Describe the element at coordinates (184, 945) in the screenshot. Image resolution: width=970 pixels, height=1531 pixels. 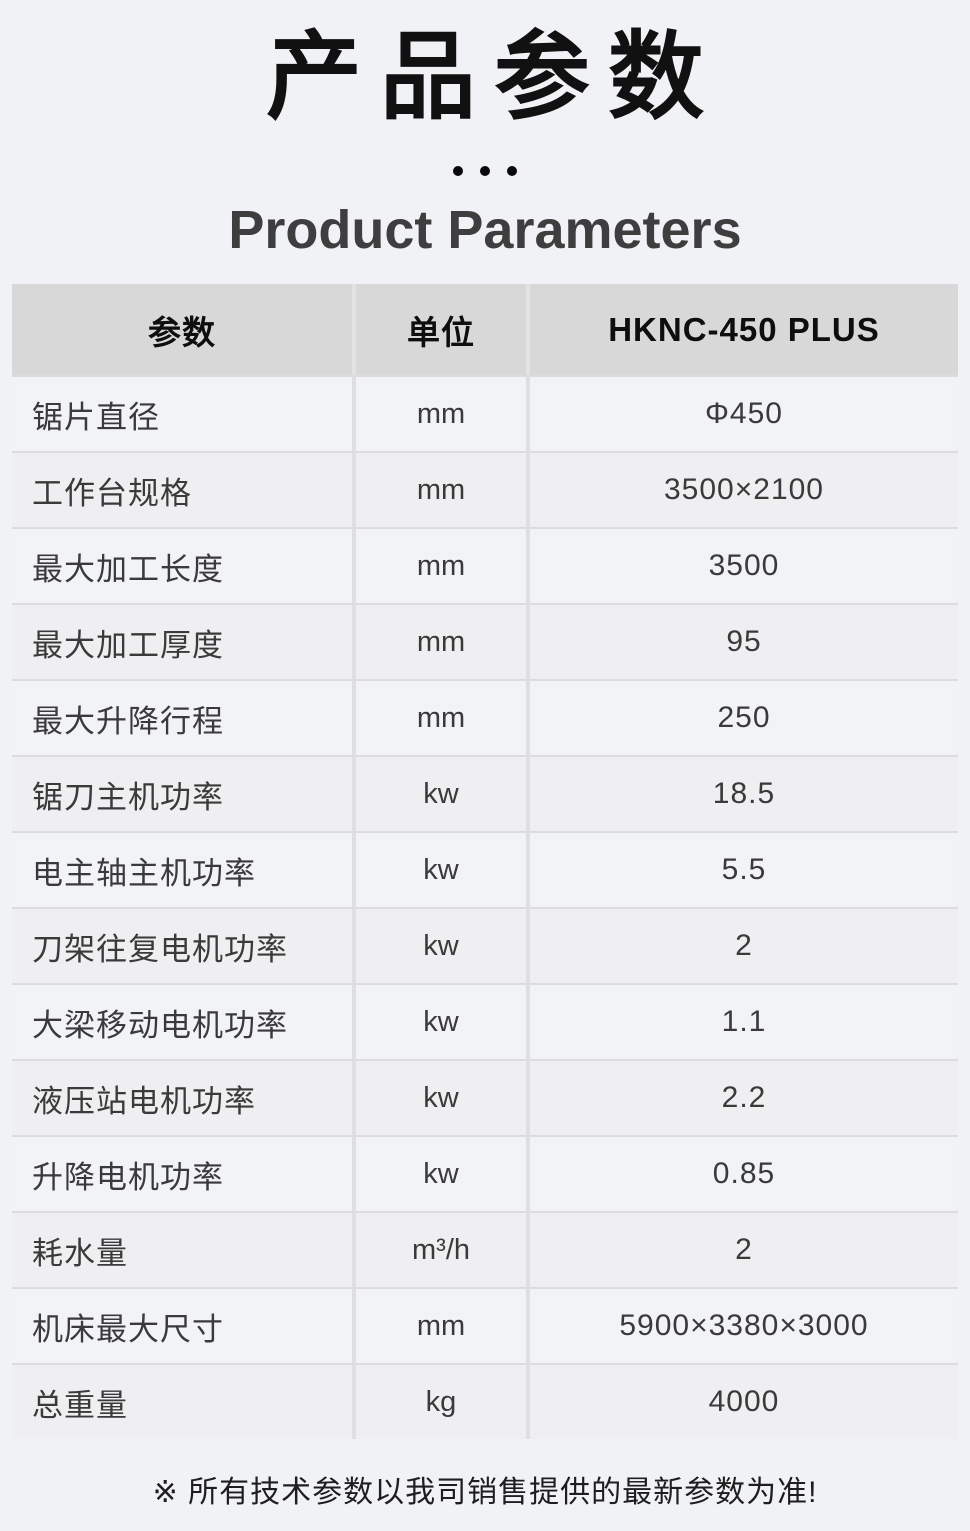
I see `param-name-cell: 刀架往复电机功率` at that location.